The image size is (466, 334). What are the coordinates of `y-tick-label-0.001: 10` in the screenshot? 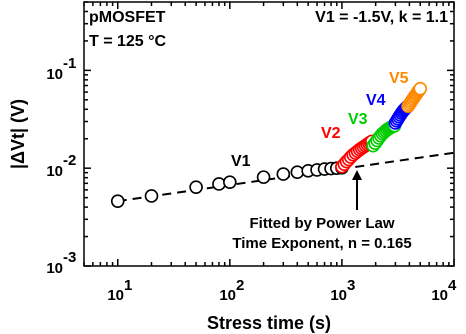 It's located at (54, 268).